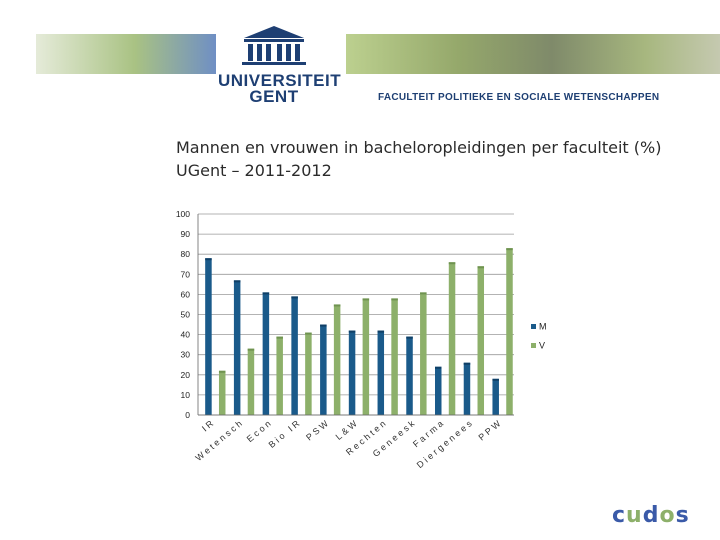  What do you see at coordinates (274, 45) in the screenshot?
I see `building-icon` at bounding box center [274, 45].